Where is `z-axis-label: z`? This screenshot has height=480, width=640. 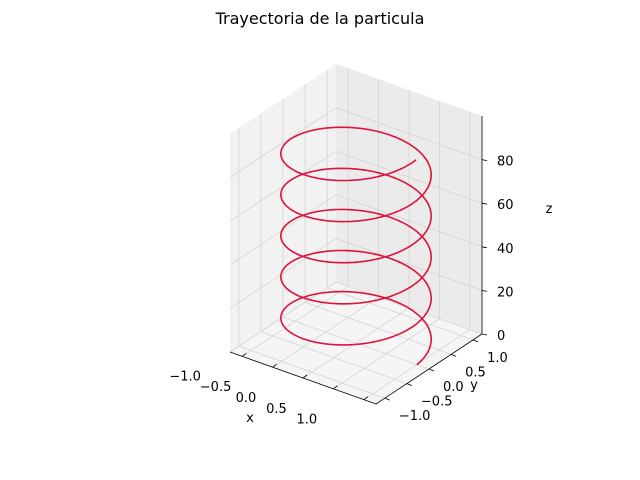 z-axis-label: z is located at coordinates (549, 209).